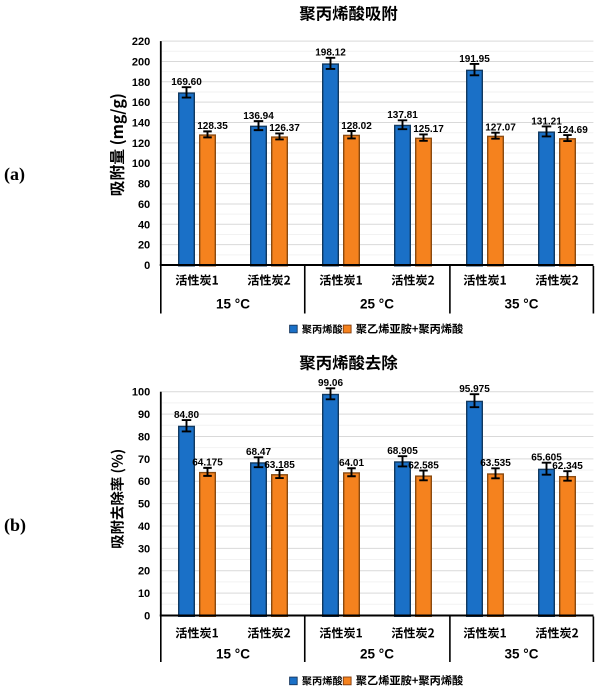  I want to click on svg-text: 136.94, so click(258, 116).